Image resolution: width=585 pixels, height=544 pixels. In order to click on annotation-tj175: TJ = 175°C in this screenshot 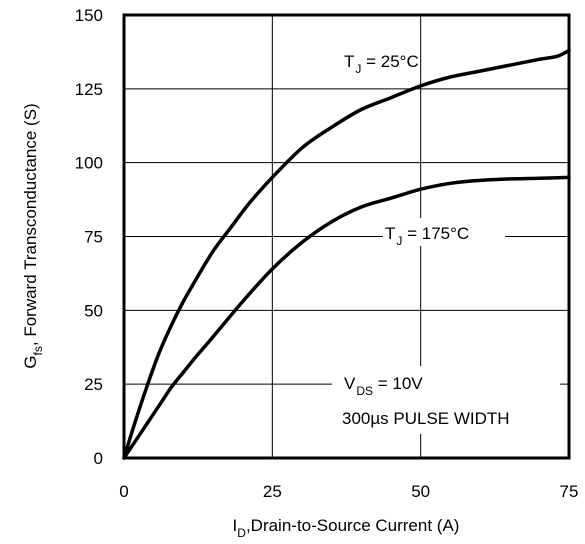, I will do `click(427, 236)`.